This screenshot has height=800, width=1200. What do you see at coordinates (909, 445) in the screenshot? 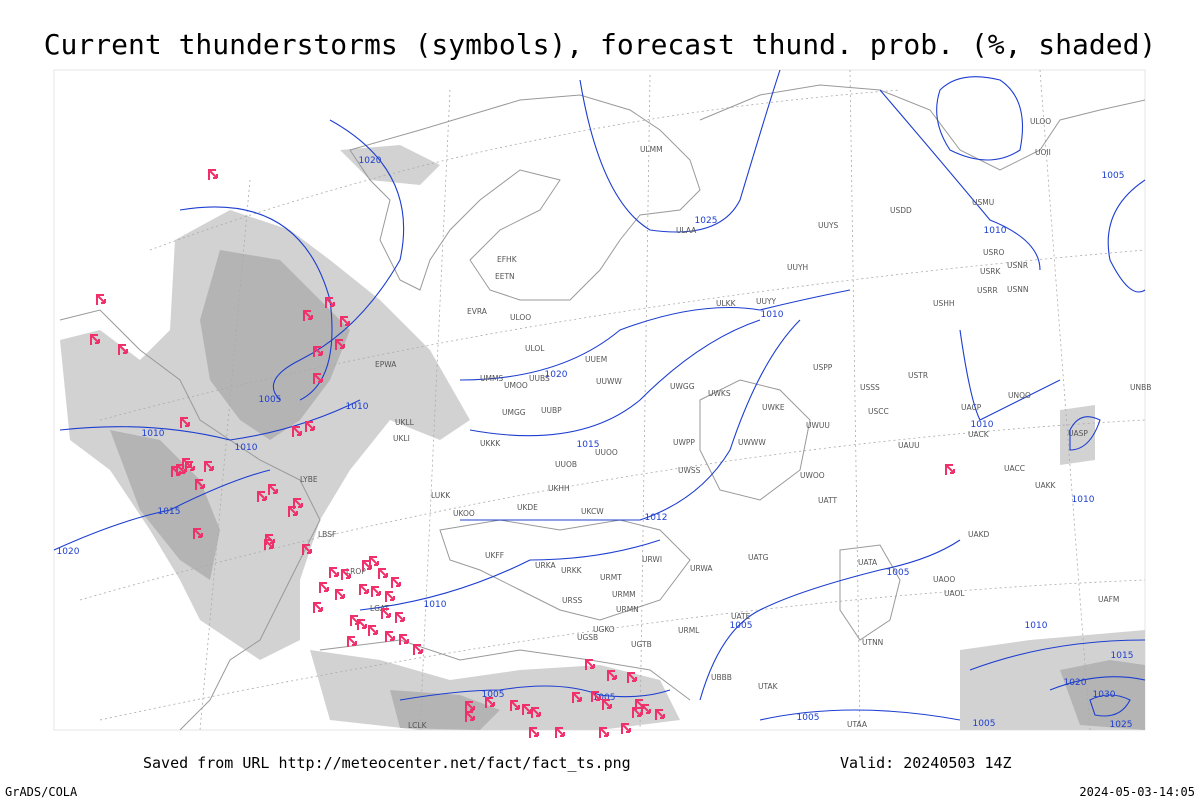
I see `station-label: UAUU` at bounding box center [909, 445].